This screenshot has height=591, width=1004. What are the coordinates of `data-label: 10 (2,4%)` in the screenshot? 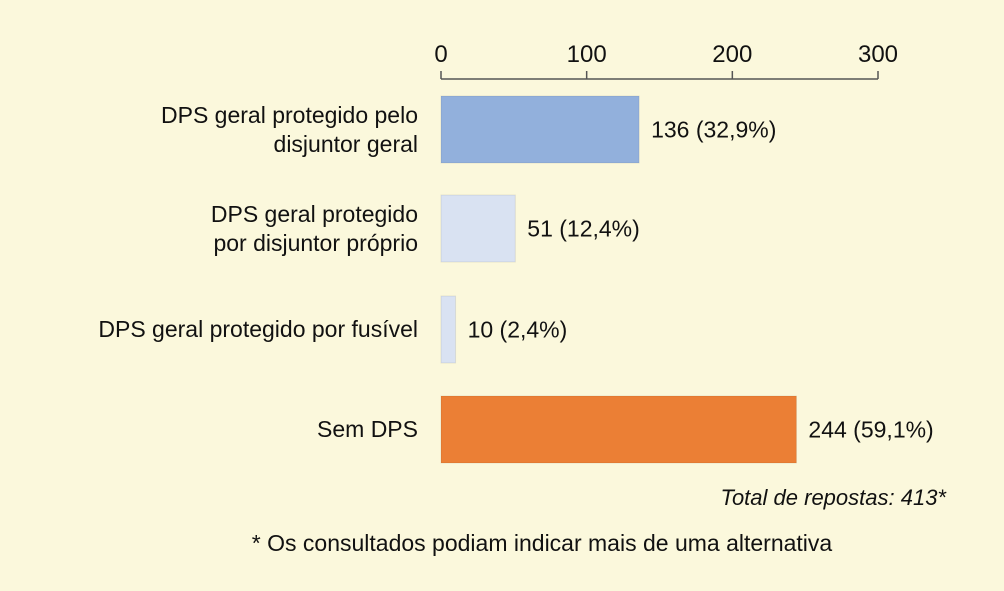 It's located at (518, 330).